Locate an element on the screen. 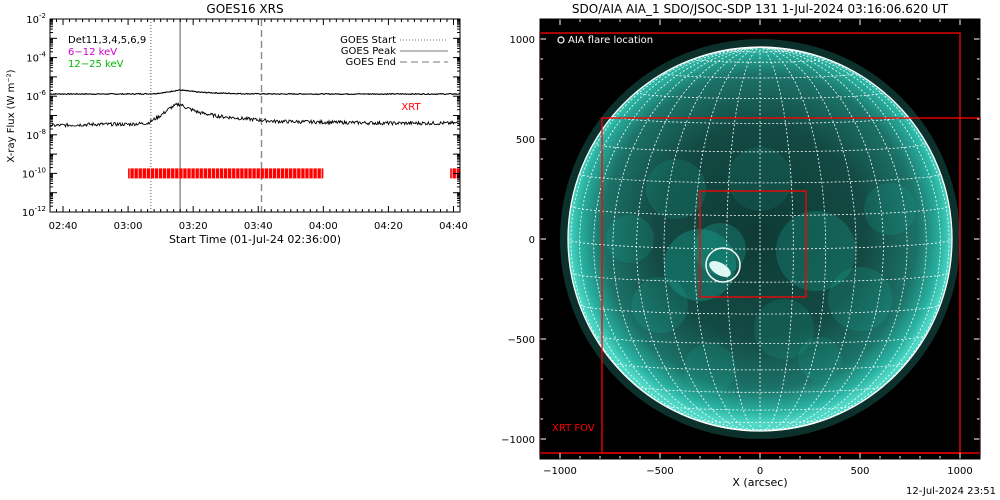 This screenshot has width=1000, height=500. x-tick-label: 500 is located at coordinates (859, 471).